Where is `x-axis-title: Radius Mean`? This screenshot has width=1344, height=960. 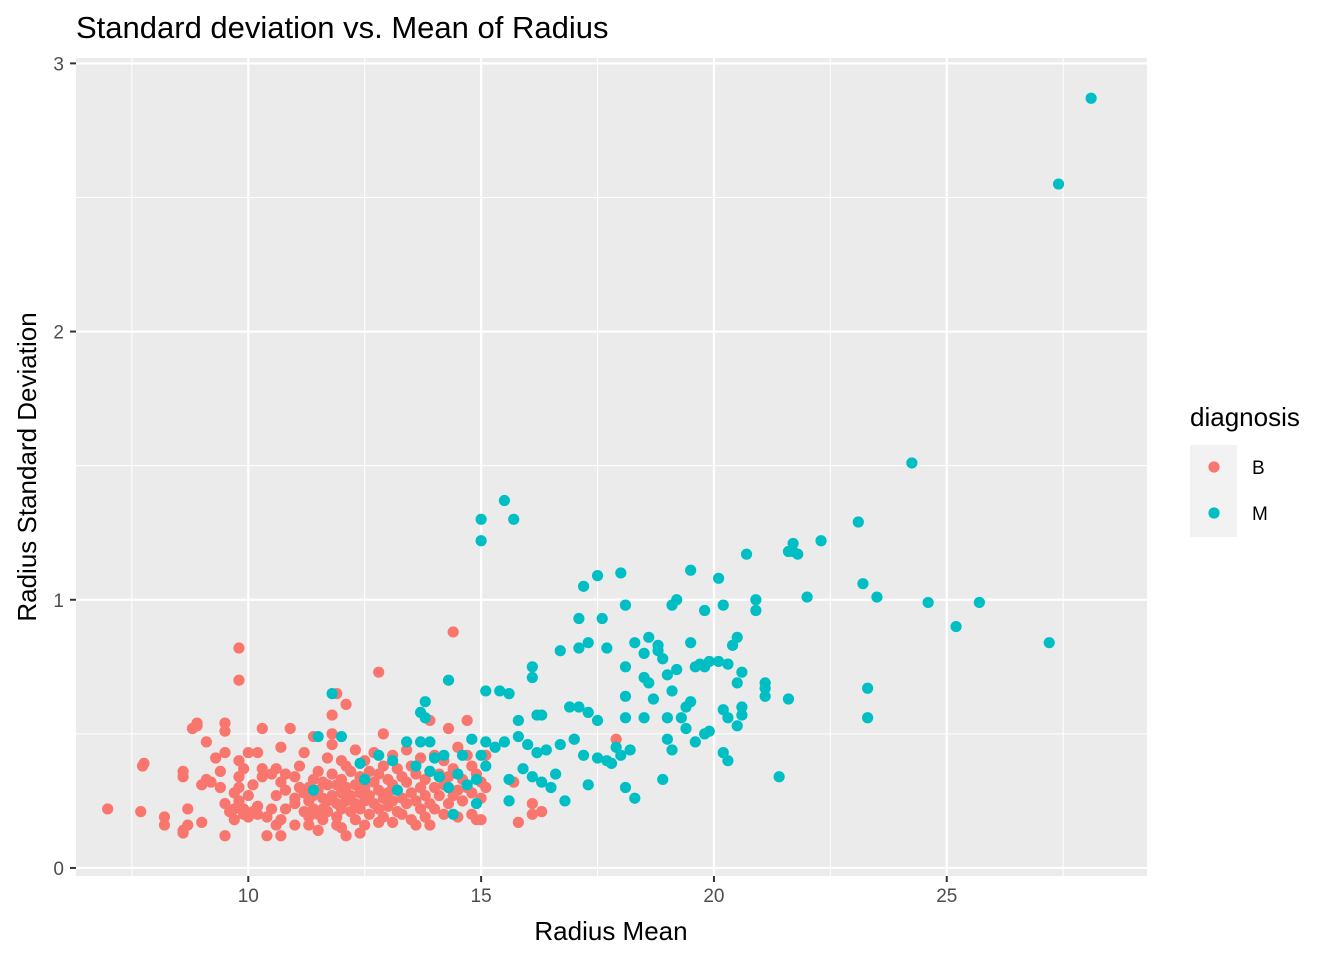 x-axis-title: Radius Mean is located at coordinates (610, 931).